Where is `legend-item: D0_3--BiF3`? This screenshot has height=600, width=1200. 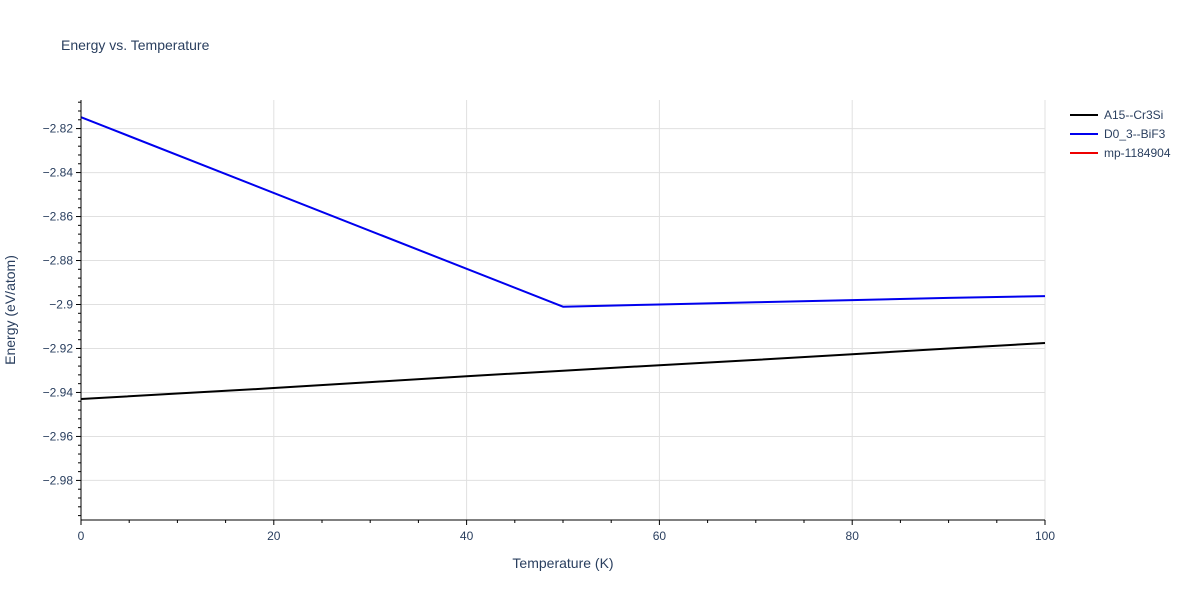 legend-item: D0_3--BiF3 is located at coordinates (1118, 134).